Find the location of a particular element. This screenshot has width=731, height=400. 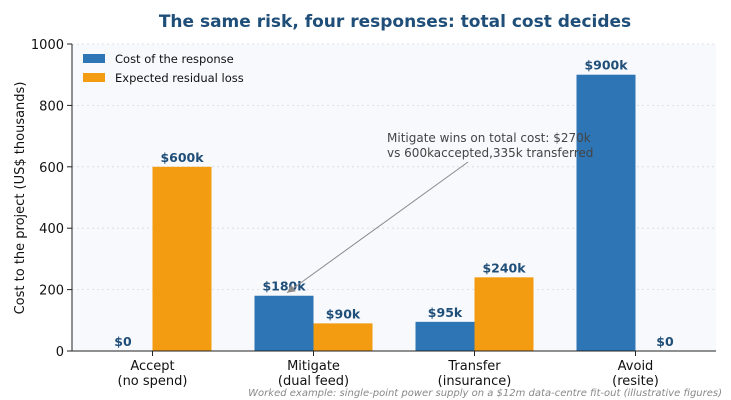

x-tick-label: Avoid is located at coordinates (636, 366).